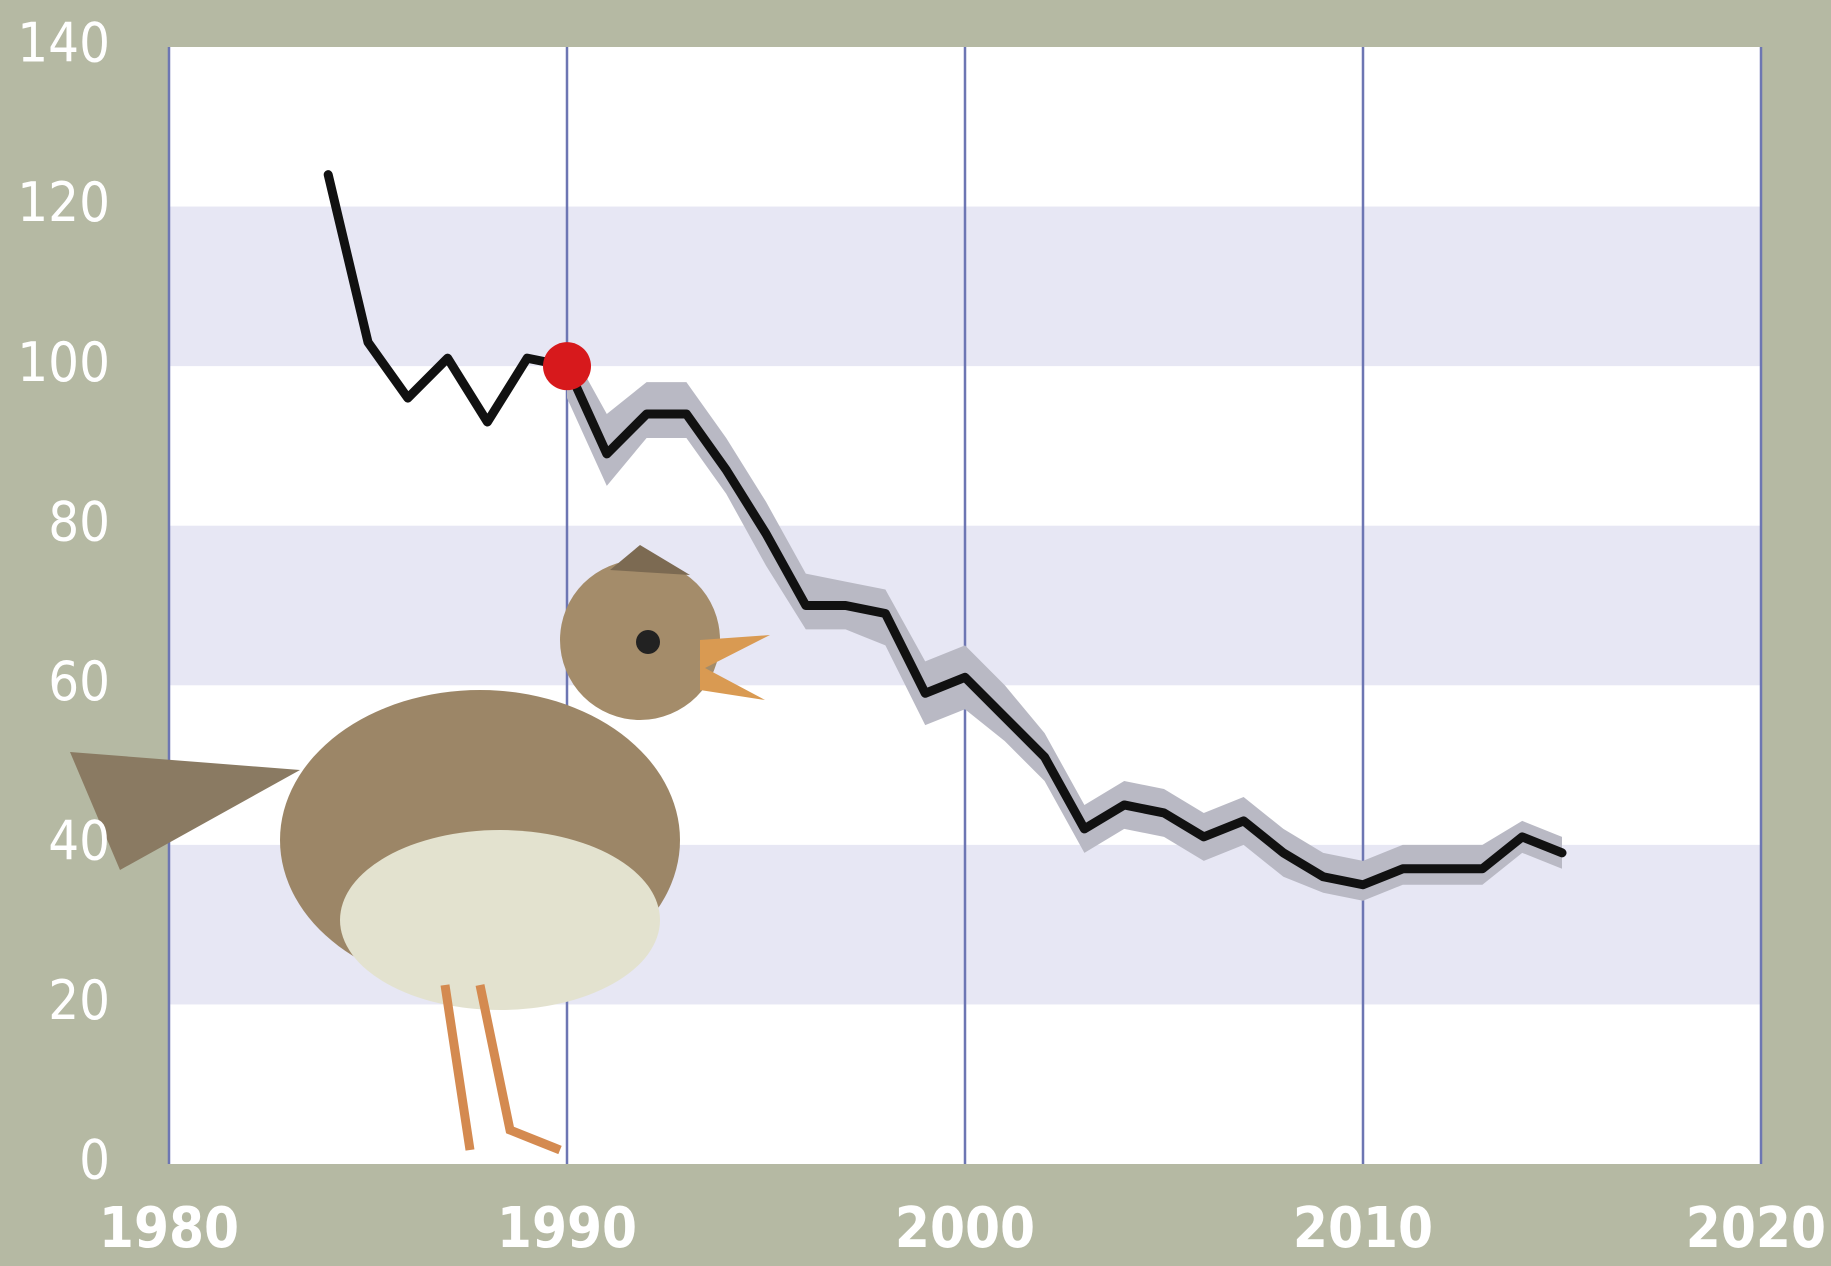  I want to click on highlight-point, so click(567, 366).